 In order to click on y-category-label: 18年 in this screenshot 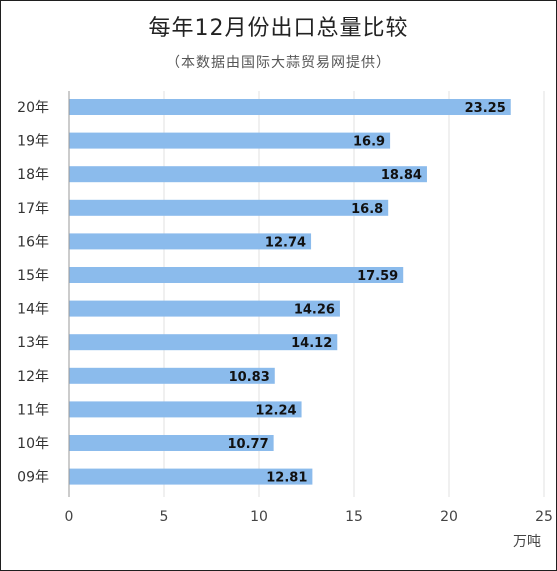, I will do `click(33, 175)`.